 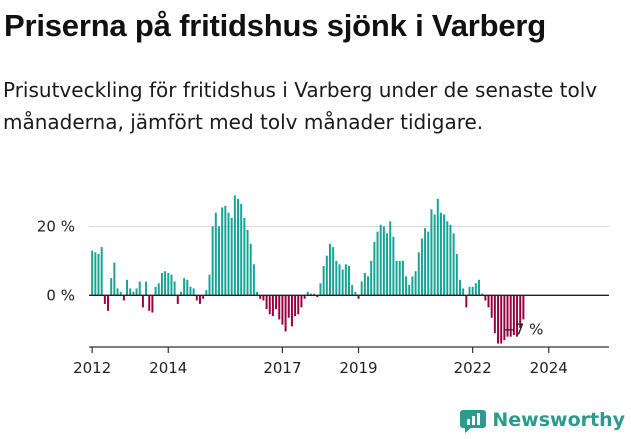 I want to click on end-value-label: −7 %, so click(x=522, y=329).